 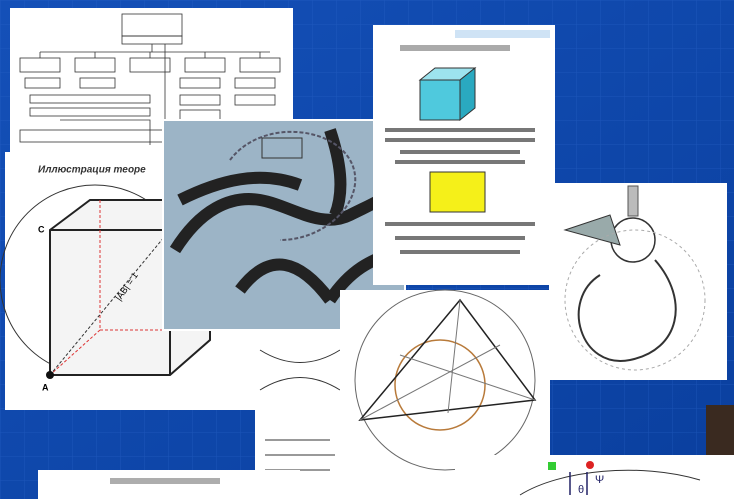 What do you see at coordinates (581, 490) in the screenshot?
I see `angle-label: θ` at bounding box center [581, 490].